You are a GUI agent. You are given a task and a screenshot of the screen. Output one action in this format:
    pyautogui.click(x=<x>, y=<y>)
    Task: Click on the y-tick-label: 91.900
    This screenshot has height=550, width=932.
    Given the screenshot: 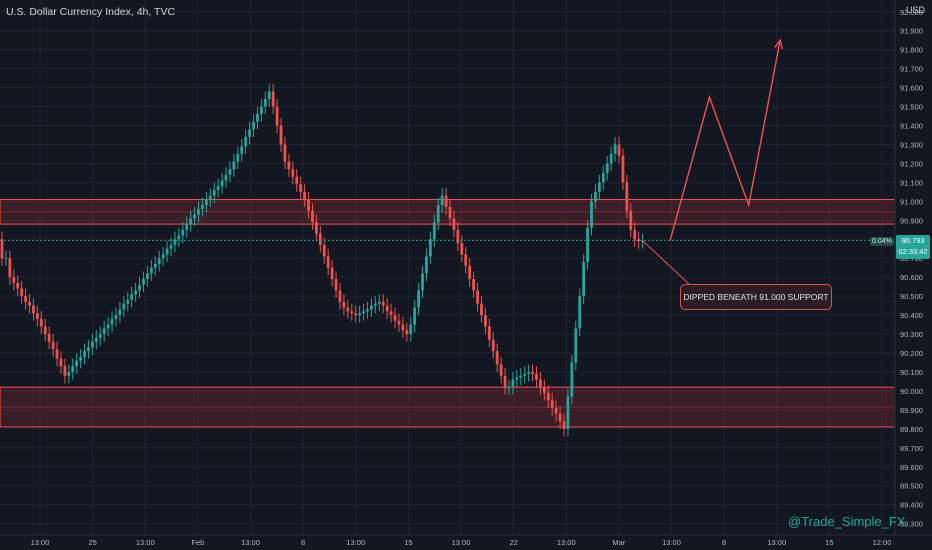 What is the action you would take?
    pyautogui.click(x=911, y=31)
    